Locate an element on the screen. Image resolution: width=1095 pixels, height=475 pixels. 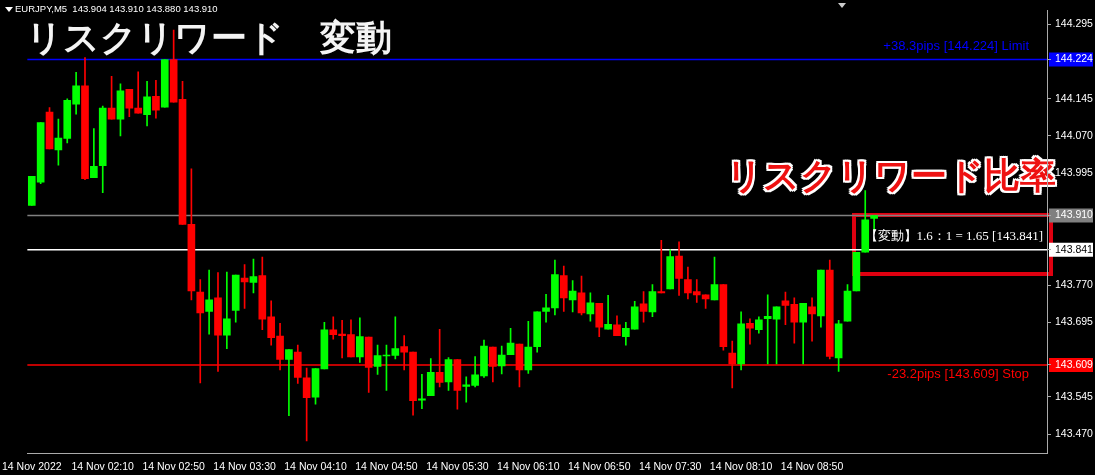
y-tick-label: 144.224 is located at coordinates (1074, 58).